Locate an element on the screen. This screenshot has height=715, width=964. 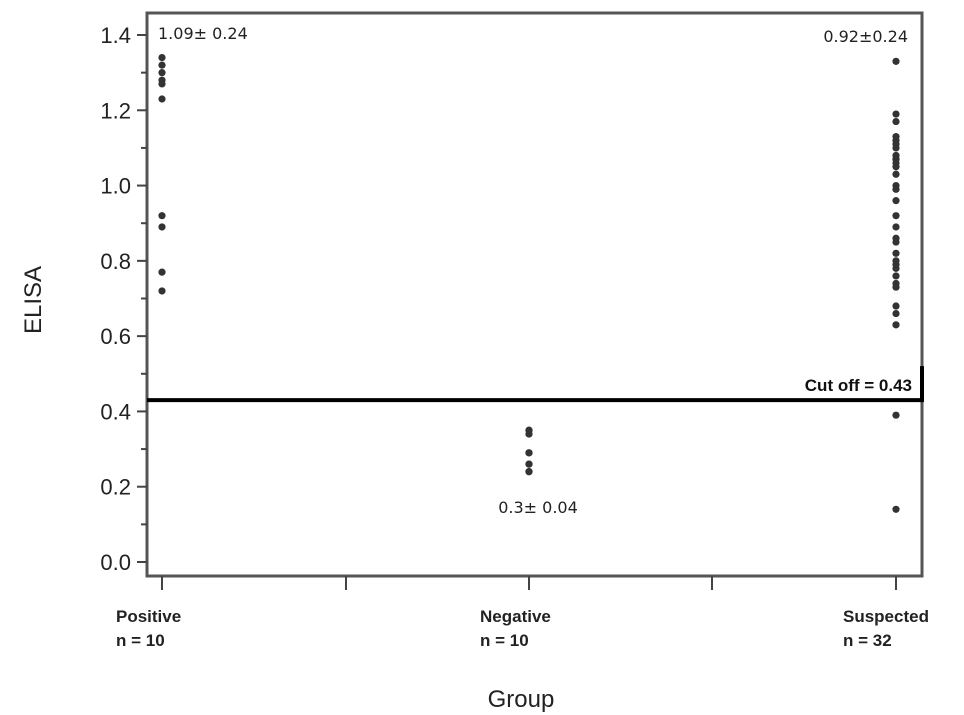
y-tick-label: 0.6 is located at coordinates (115, 336).